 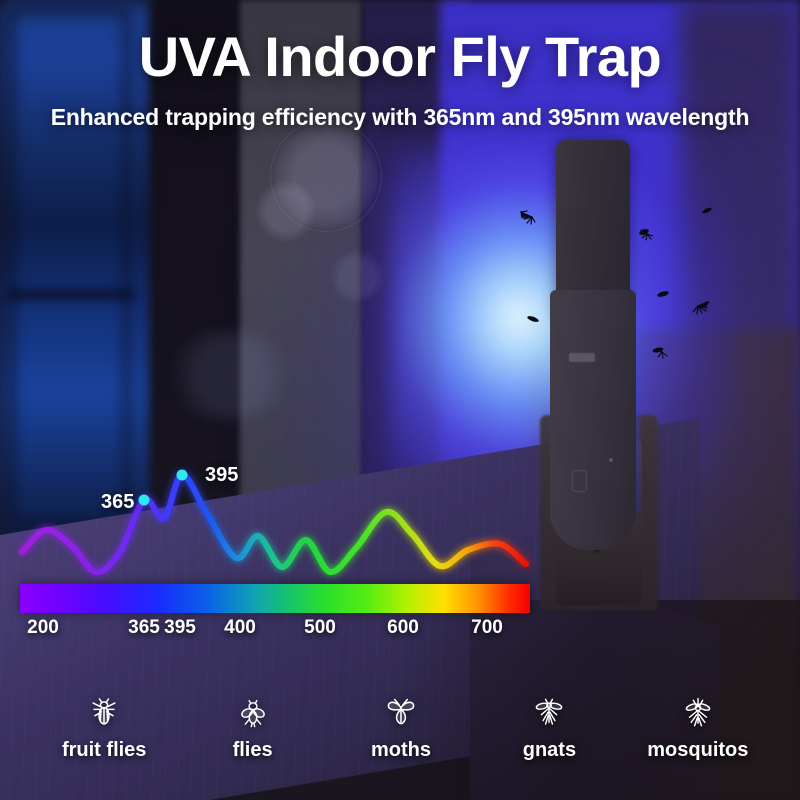 I want to click on pest-label: moths, so click(x=401, y=750).